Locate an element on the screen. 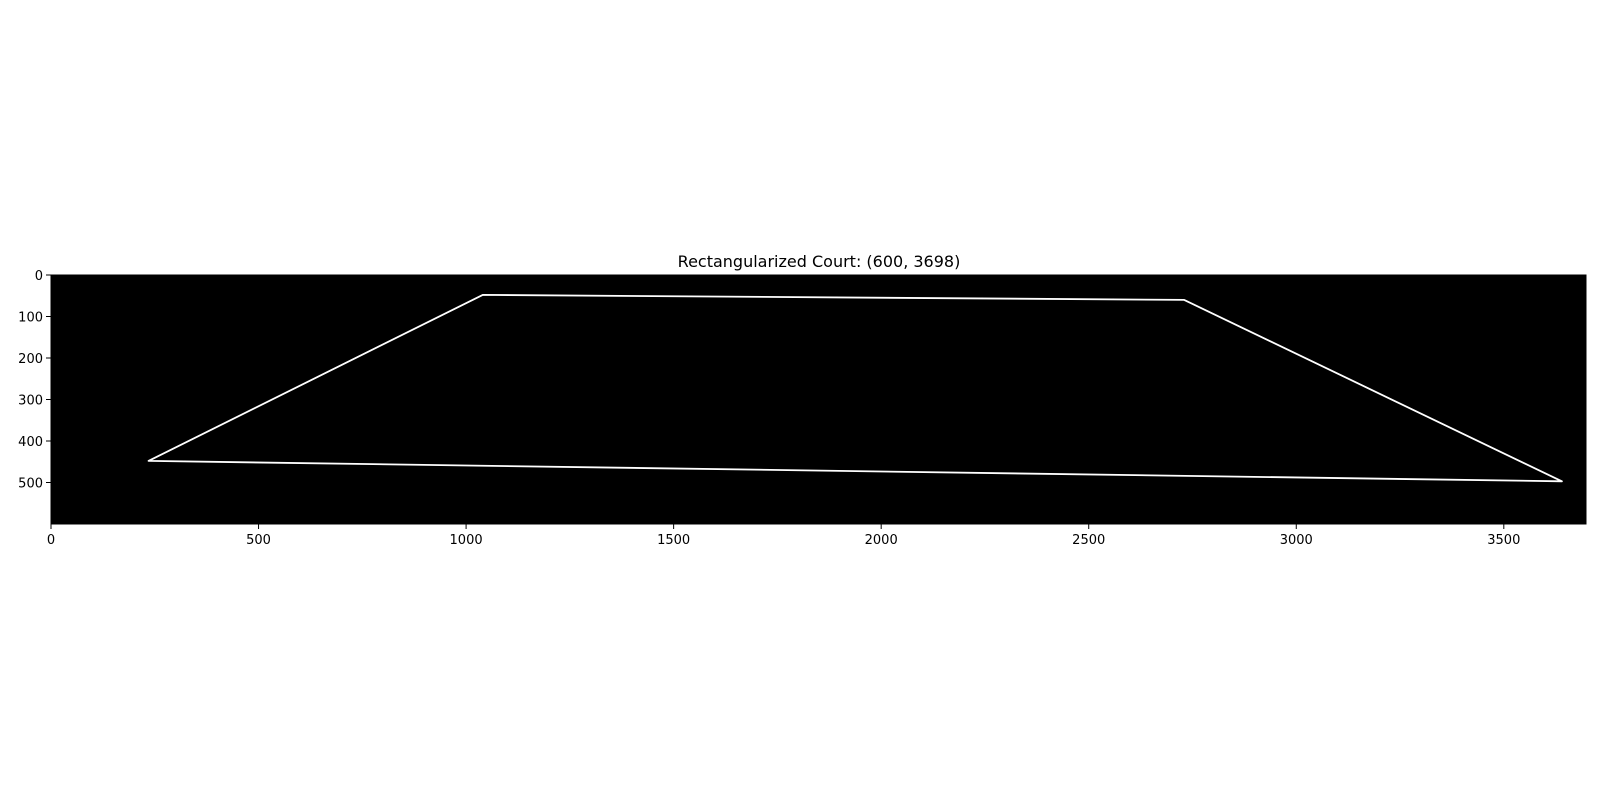  x-tick-label: 0 is located at coordinates (51, 540).